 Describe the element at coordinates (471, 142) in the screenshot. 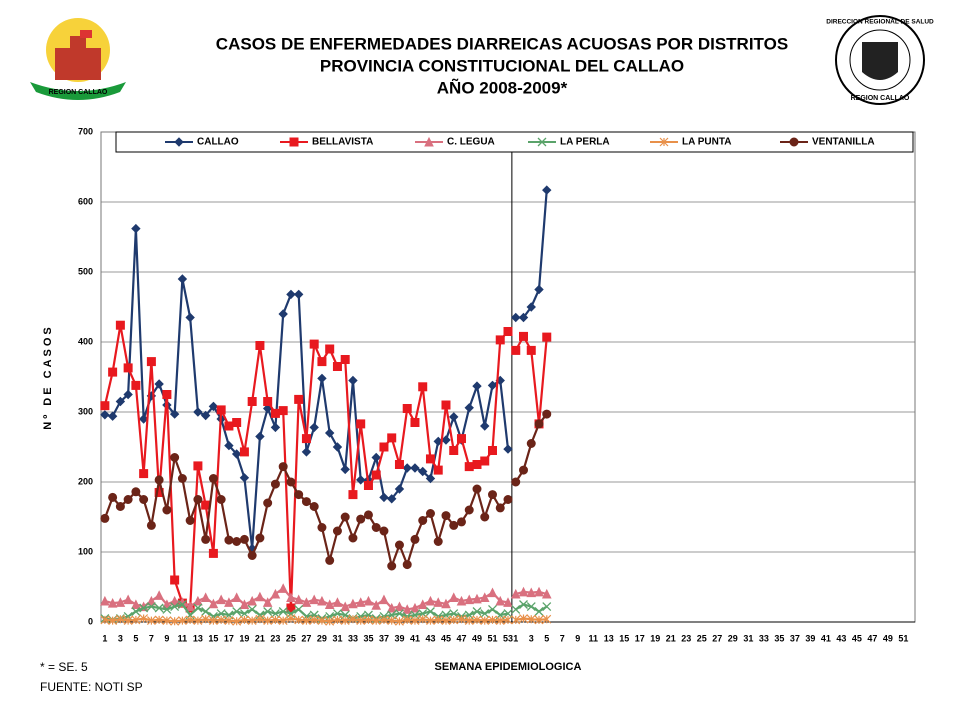

I see `legend-label: C. LEGUA` at that location.